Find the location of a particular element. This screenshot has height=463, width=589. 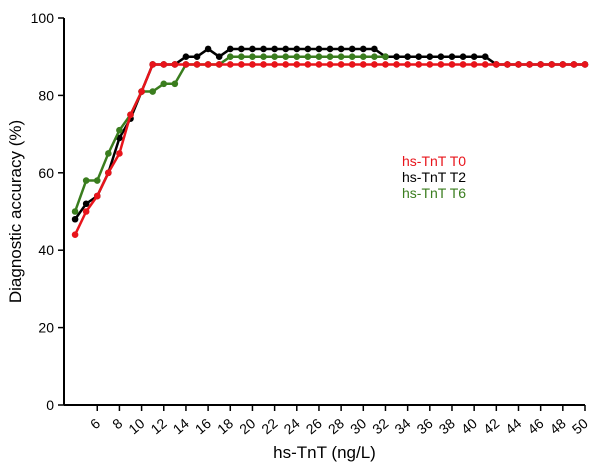

y-tick-label: 80 is located at coordinates (46, 95).